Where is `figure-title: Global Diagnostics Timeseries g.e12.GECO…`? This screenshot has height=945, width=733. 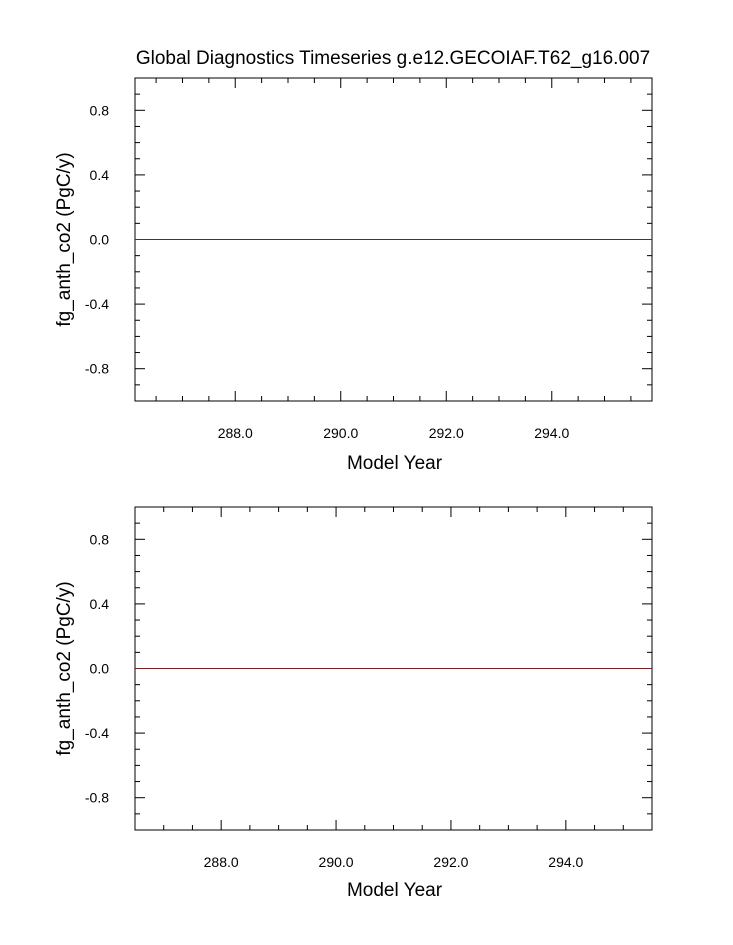
figure-title: Global Diagnostics Timeseries g.e12.GECO… is located at coordinates (393, 58).